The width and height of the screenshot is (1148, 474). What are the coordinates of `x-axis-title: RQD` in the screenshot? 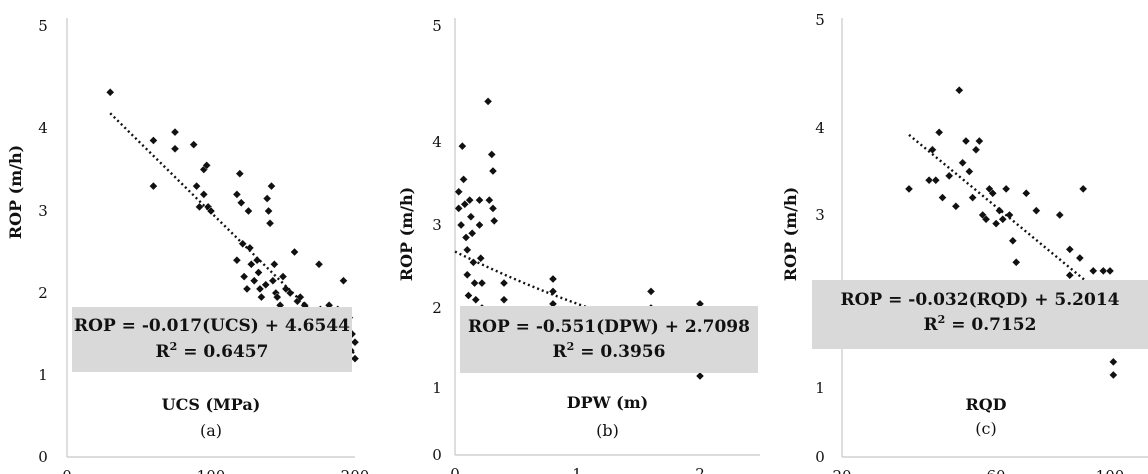 It's located at (985, 404).